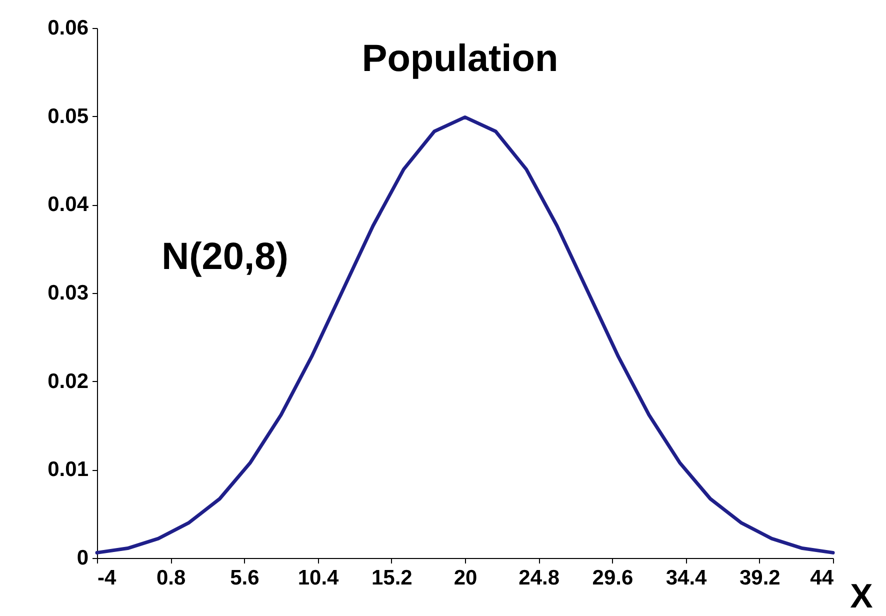 This screenshot has height=616, width=886. I want to click on x-tick-label: 15.2, so click(391, 578).